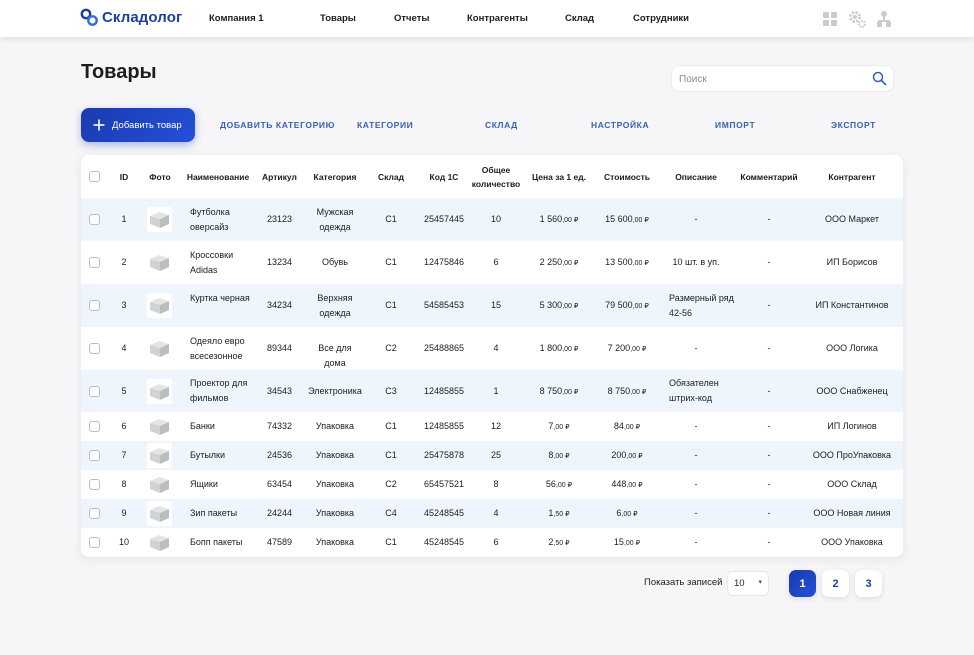  I want to click on cell-name: Бутылки, so click(208, 455).